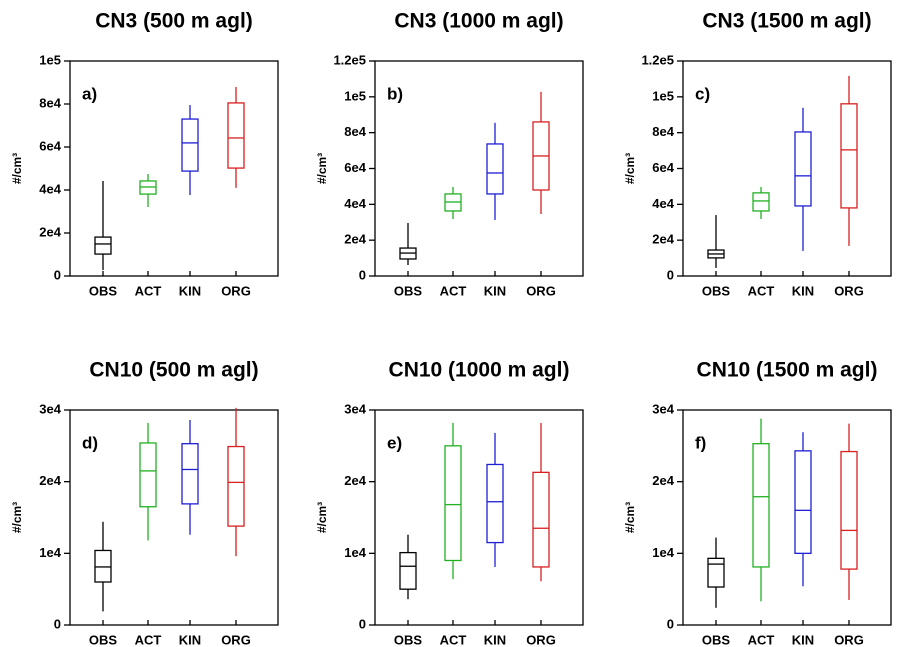 This screenshot has height=647, width=907. What do you see at coordinates (394, 442) in the screenshot?
I see `panel-label: e)` at bounding box center [394, 442].